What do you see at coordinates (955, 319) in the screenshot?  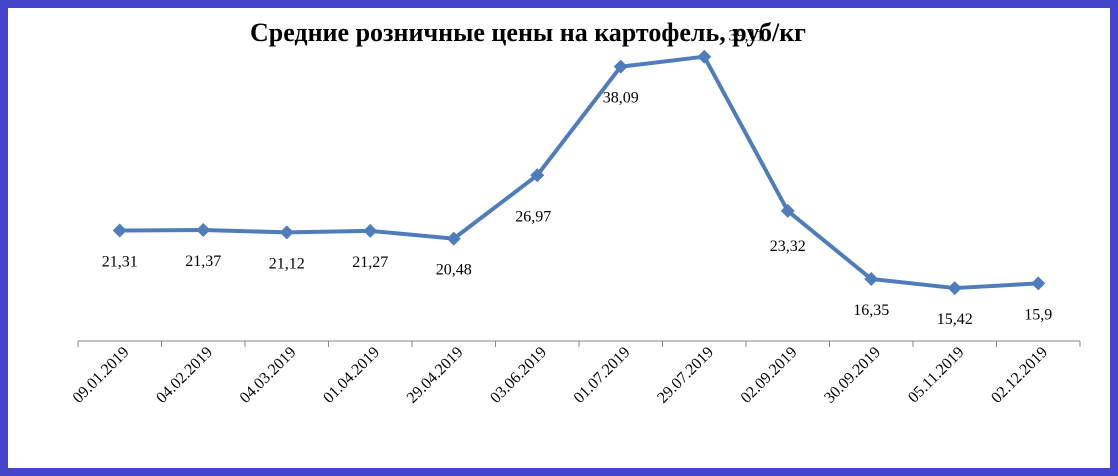 I see `data-label: 15,42` at bounding box center [955, 319].